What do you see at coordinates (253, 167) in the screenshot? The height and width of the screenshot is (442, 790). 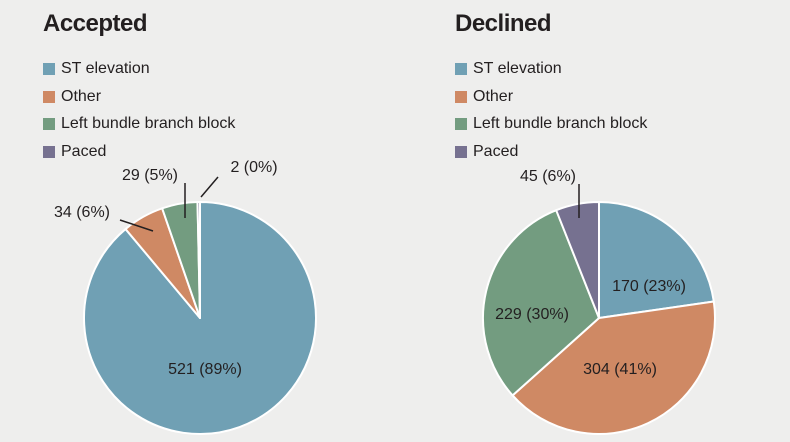 I see `slice-data-label: 2 (0%)` at bounding box center [253, 167].